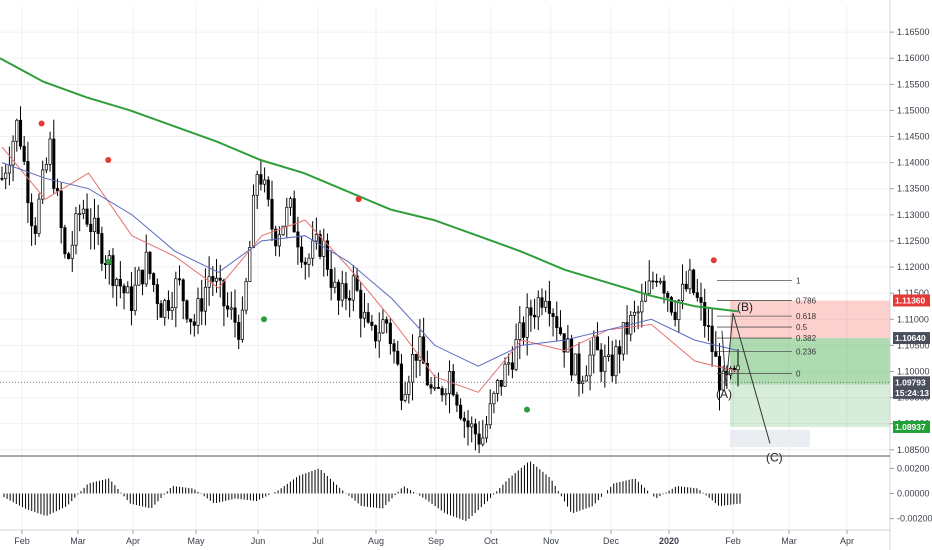 The image size is (932, 550). I want to click on time-tick-label: Feb, so click(733, 541).